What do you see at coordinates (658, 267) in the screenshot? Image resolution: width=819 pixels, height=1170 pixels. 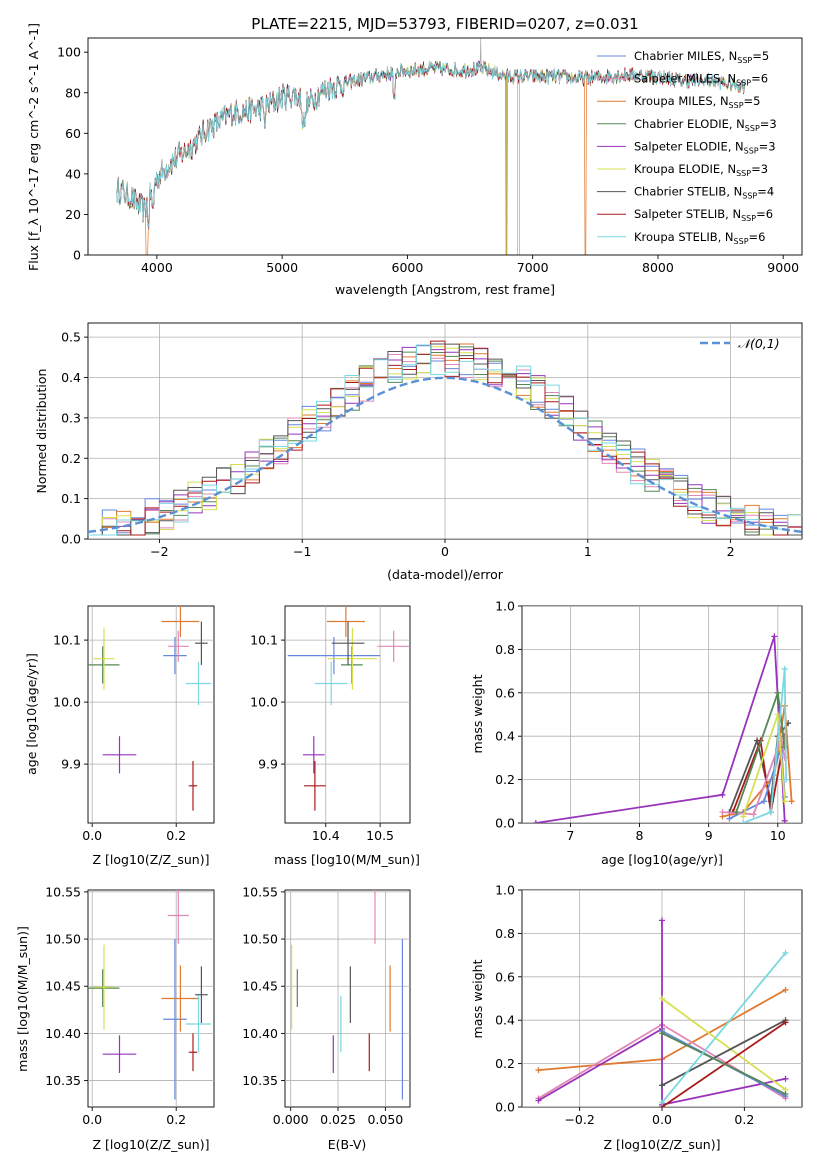 I see `x-tick-label: 8000` at bounding box center [658, 267].